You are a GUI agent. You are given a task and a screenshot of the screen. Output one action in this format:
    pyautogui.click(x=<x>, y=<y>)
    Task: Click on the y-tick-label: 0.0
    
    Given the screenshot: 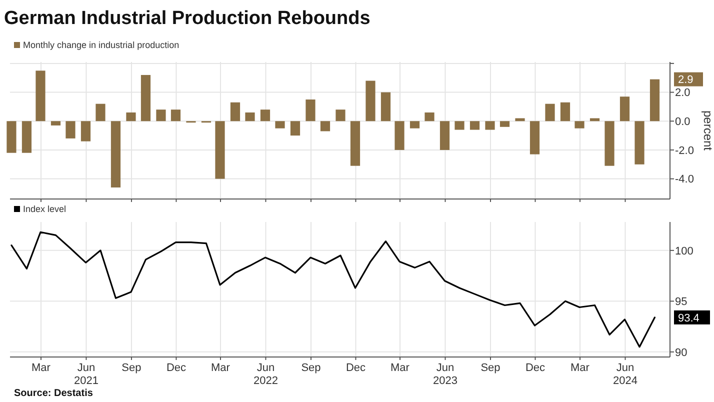 What is the action you would take?
    pyautogui.click(x=682, y=122)
    